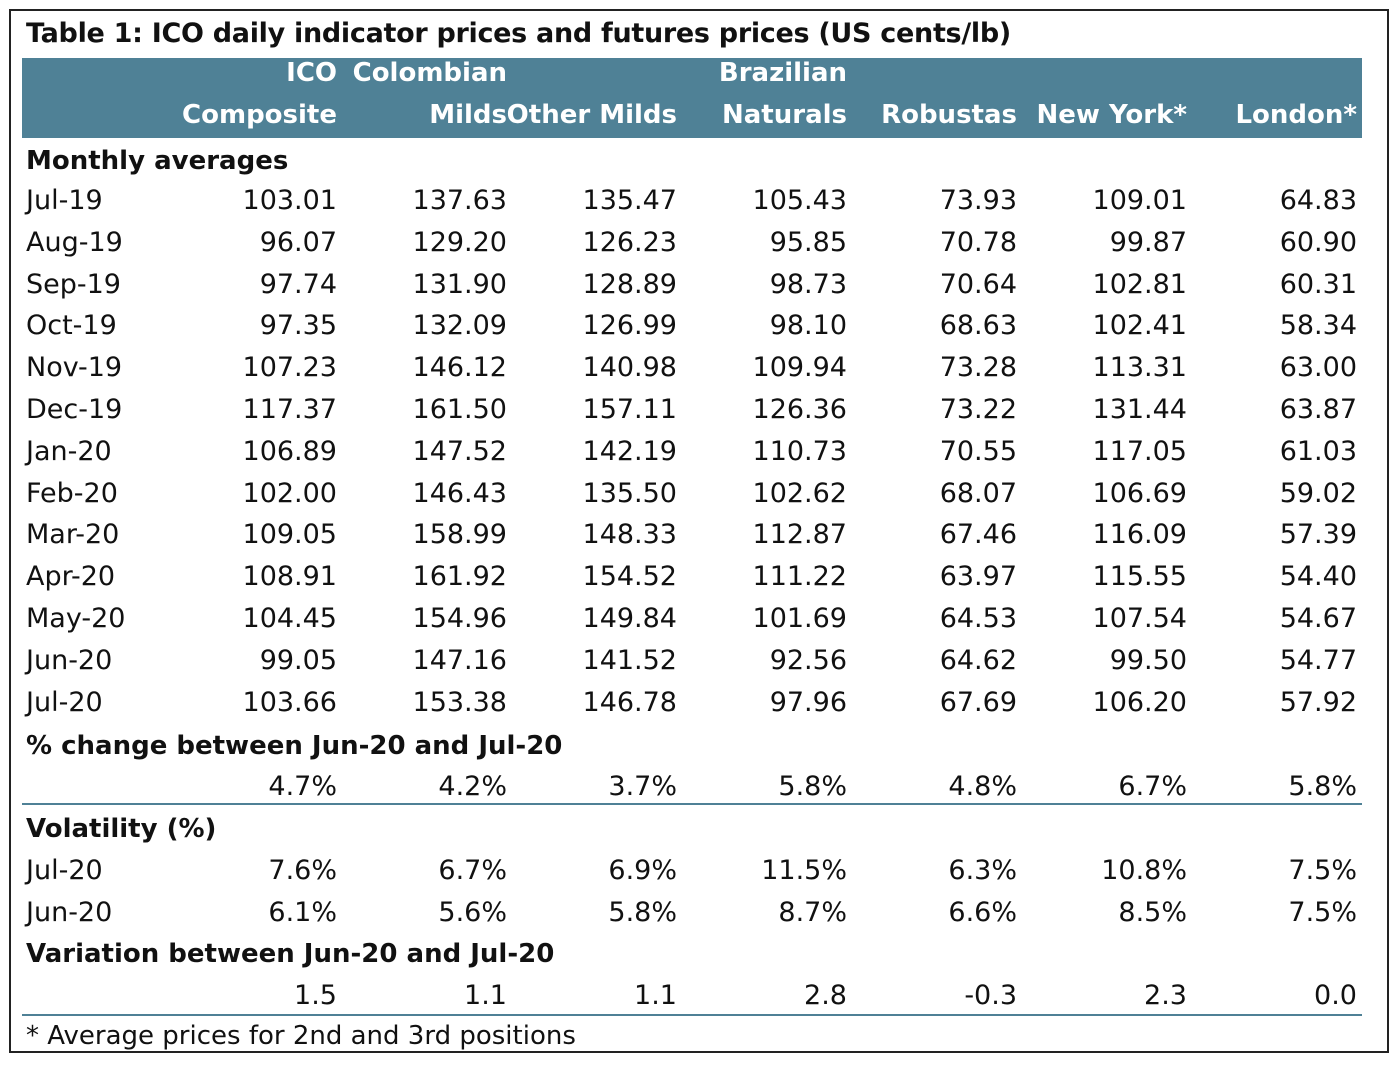 This screenshot has height=1066, width=1400. I want to click on table-row: 4.7% 4.2% 3.7% 5.8% 4.8% 6.7% 5.8%, so click(692, 787).